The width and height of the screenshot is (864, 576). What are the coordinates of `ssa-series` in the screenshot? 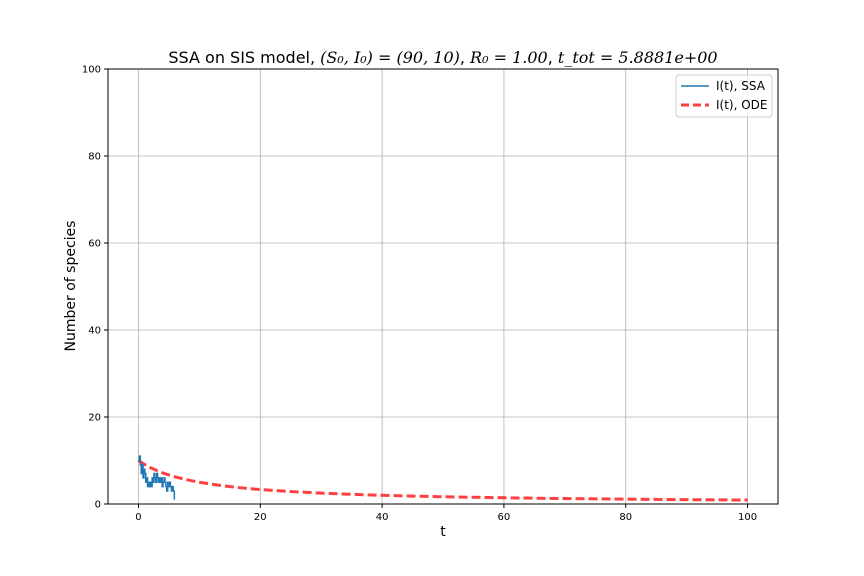 It's located at (157, 477).